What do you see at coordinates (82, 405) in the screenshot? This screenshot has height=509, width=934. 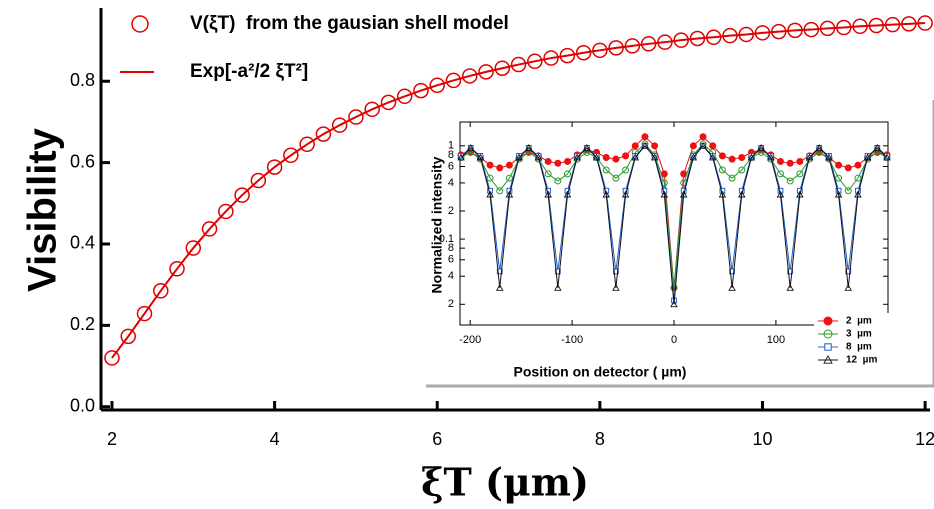 I see `y-tick-label: 0.0` at bounding box center [82, 405].